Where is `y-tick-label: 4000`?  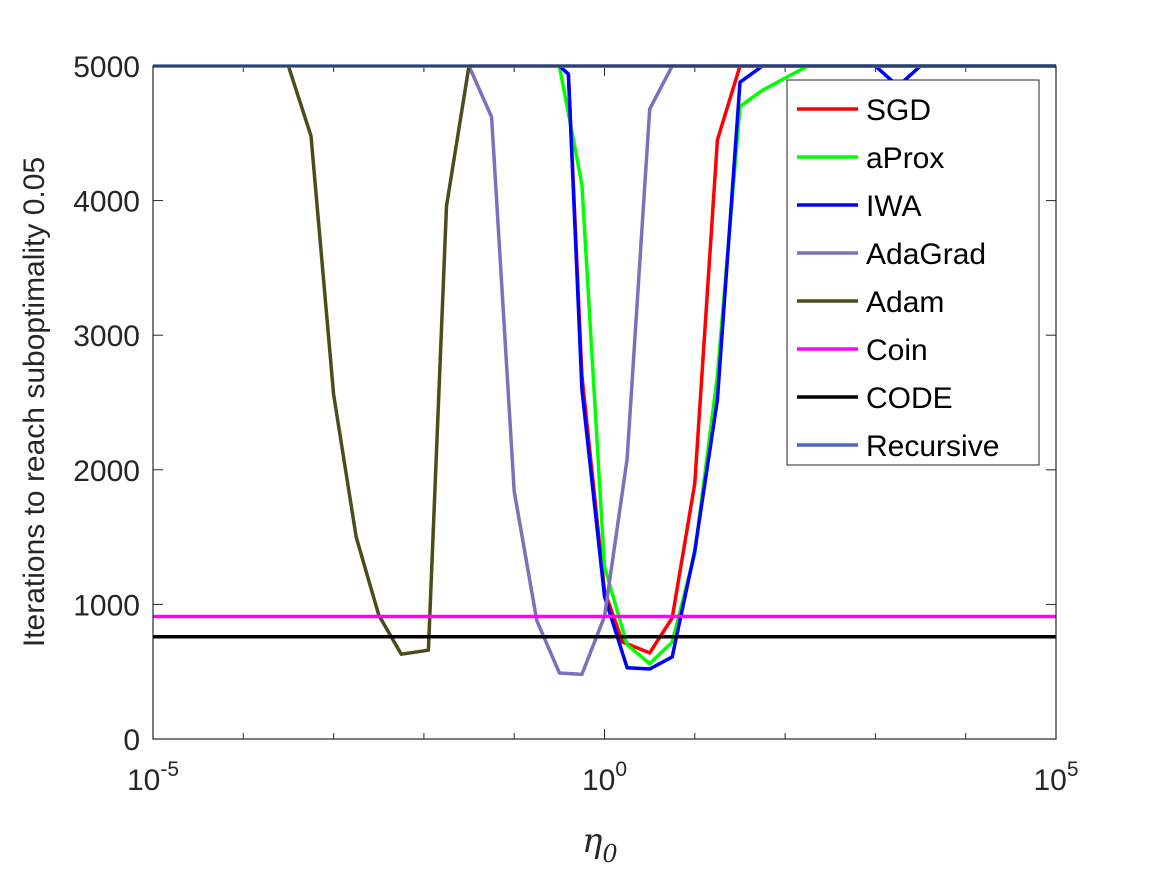 y-tick-label: 4000 is located at coordinates (106, 202).